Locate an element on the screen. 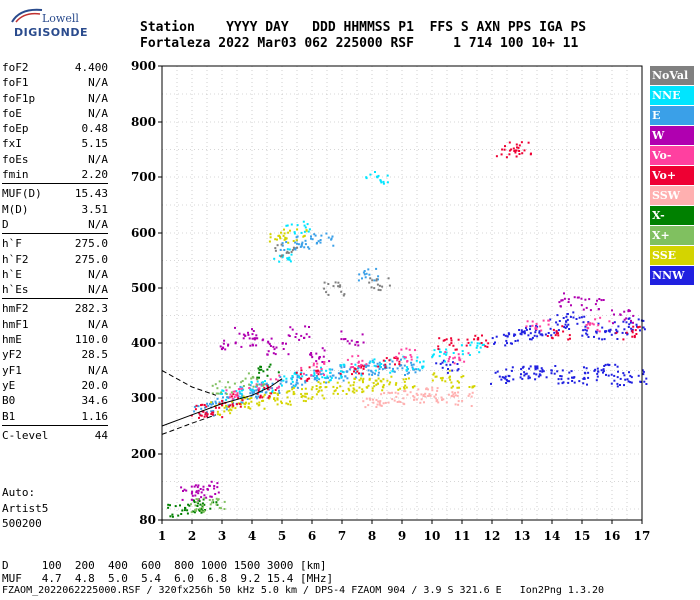 The width and height of the screenshot is (700, 600). param-row-b1: B1 1.16 is located at coordinates (55, 416).